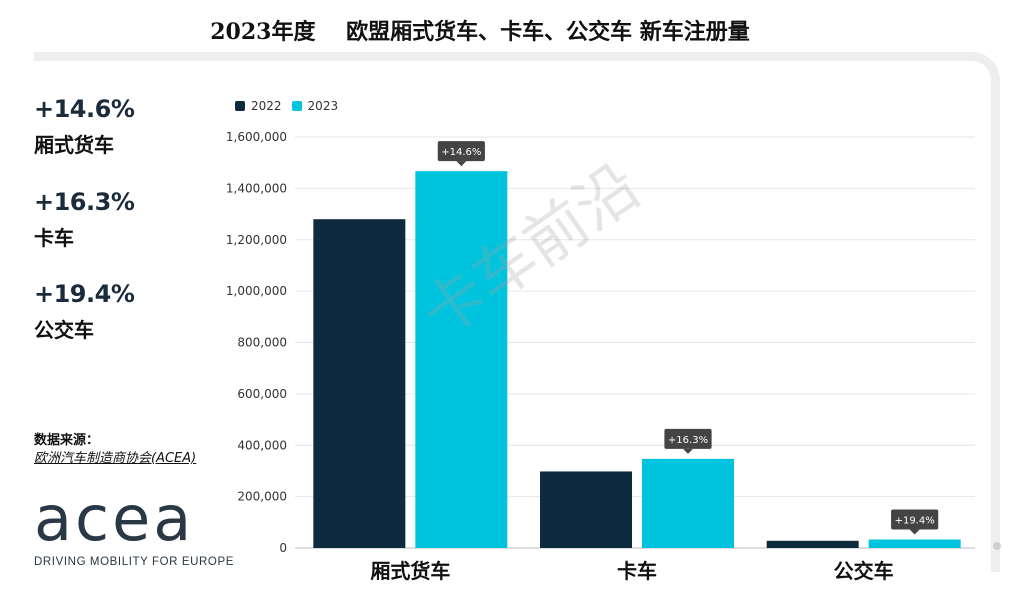 The height and width of the screenshot is (597, 1020). Describe the element at coordinates (262, 445) in the screenshot. I see `y-tick-label: 400,000` at that location.